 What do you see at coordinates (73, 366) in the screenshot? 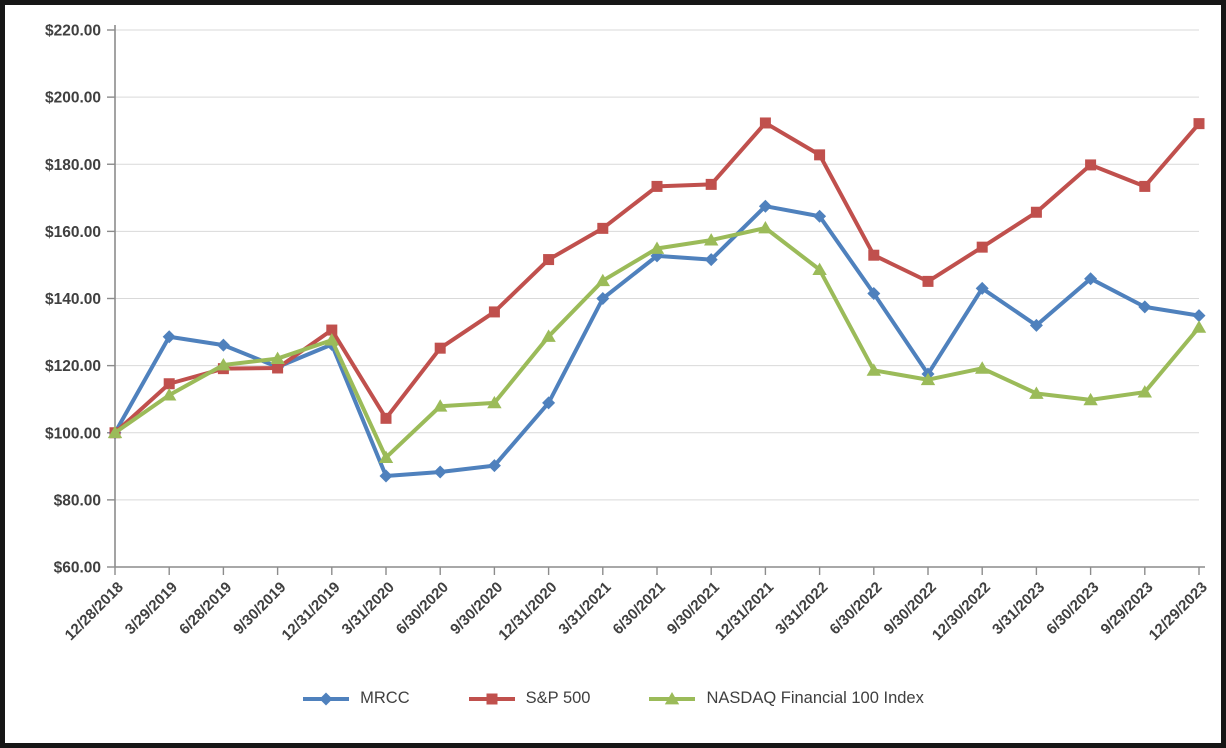
I see `y-axis-label: $120.00` at bounding box center [73, 366].